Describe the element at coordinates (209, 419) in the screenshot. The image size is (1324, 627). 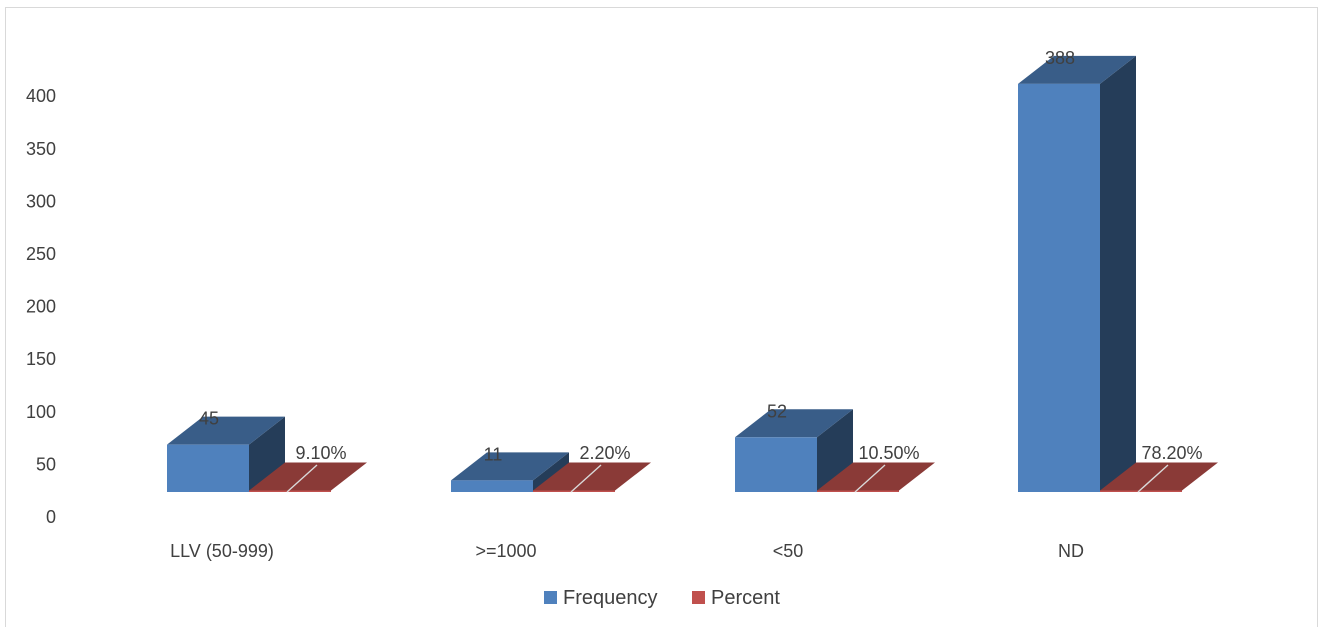
I see `data-label-frequency: 45` at that location.